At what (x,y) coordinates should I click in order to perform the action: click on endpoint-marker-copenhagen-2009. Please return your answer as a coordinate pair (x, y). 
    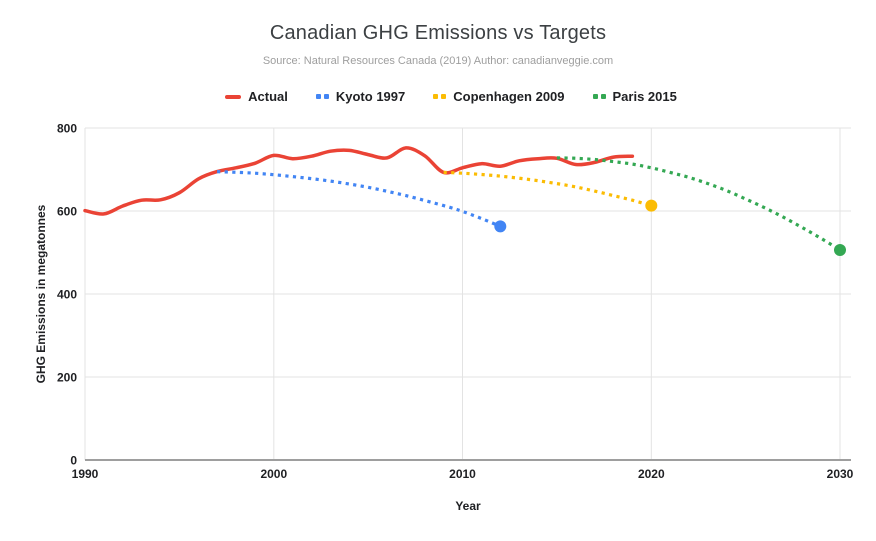
    Looking at the image, I should click on (651, 205).